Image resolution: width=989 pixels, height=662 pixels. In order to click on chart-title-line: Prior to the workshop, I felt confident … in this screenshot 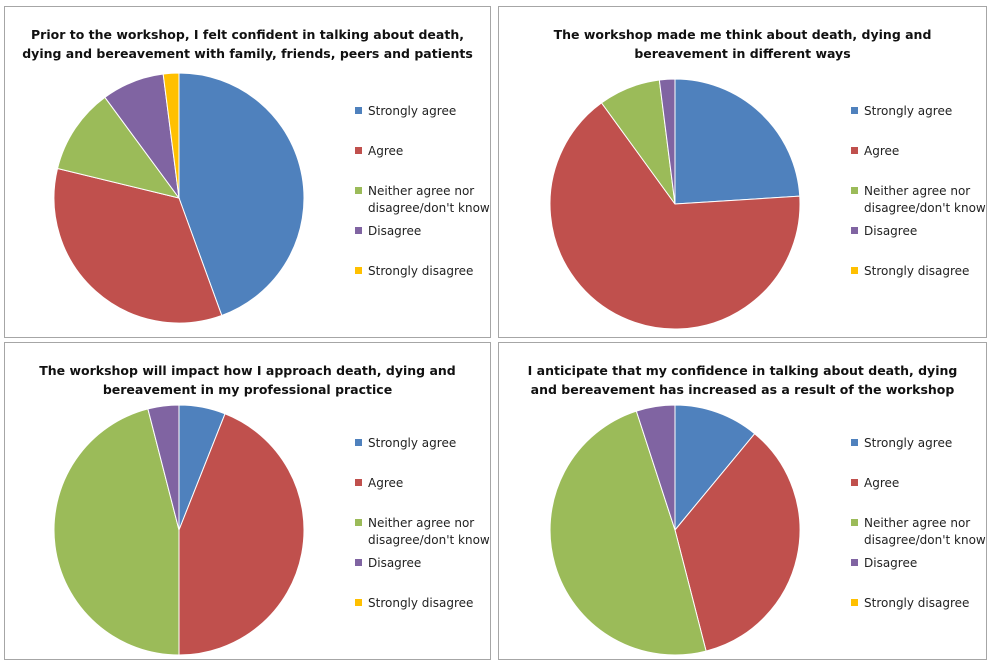, I will do `click(247, 34)`.